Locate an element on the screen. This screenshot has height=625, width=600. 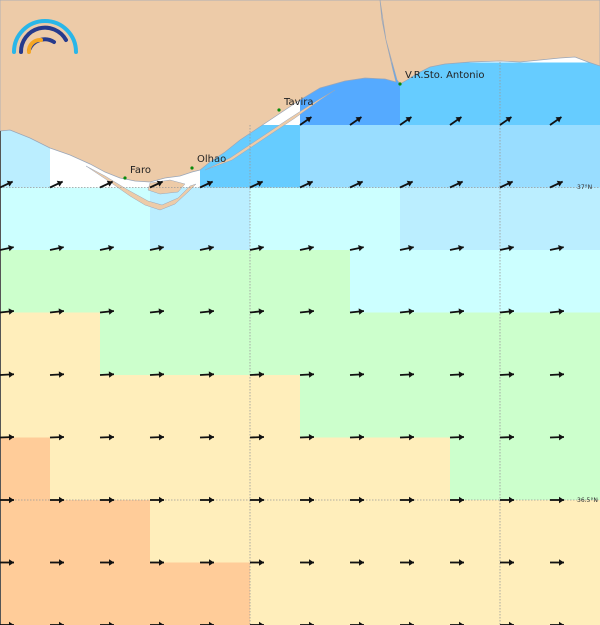
logo-arc-middle is located at coordinates (43, 39).